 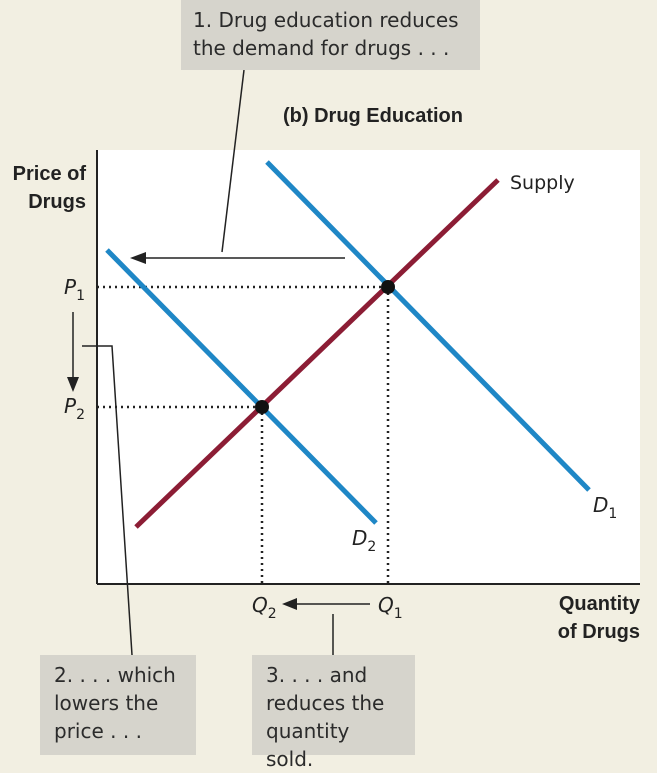 I want to click on x-tick-label-q1: Q1, so click(x=390, y=607).